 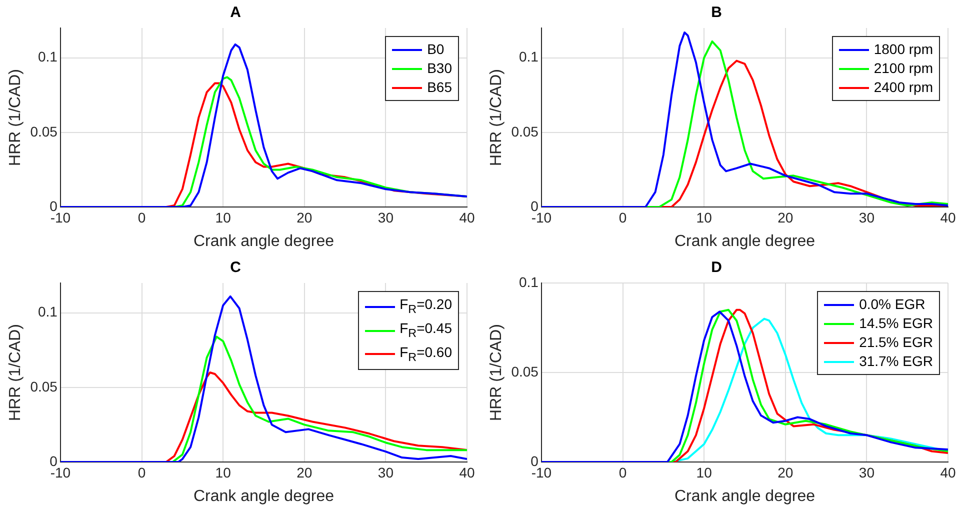 I want to click on legend-label: B65, so click(x=439, y=87).